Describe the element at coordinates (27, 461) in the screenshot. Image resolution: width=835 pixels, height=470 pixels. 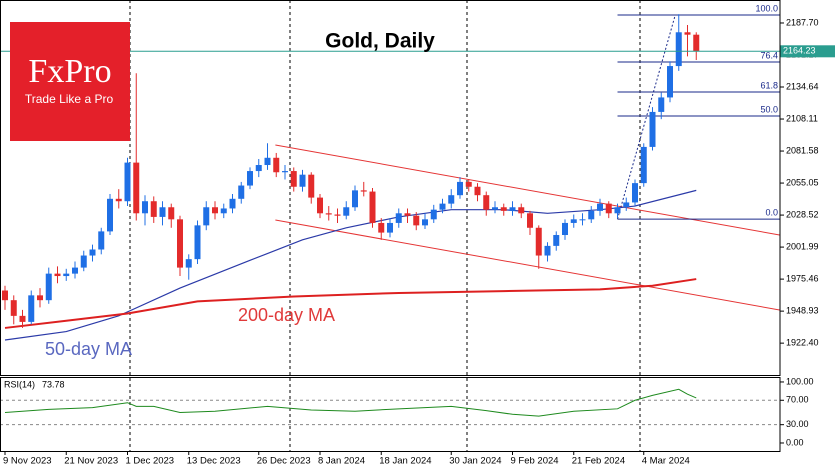
I see `x-tick-label: 9 Nov 2023` at that location.